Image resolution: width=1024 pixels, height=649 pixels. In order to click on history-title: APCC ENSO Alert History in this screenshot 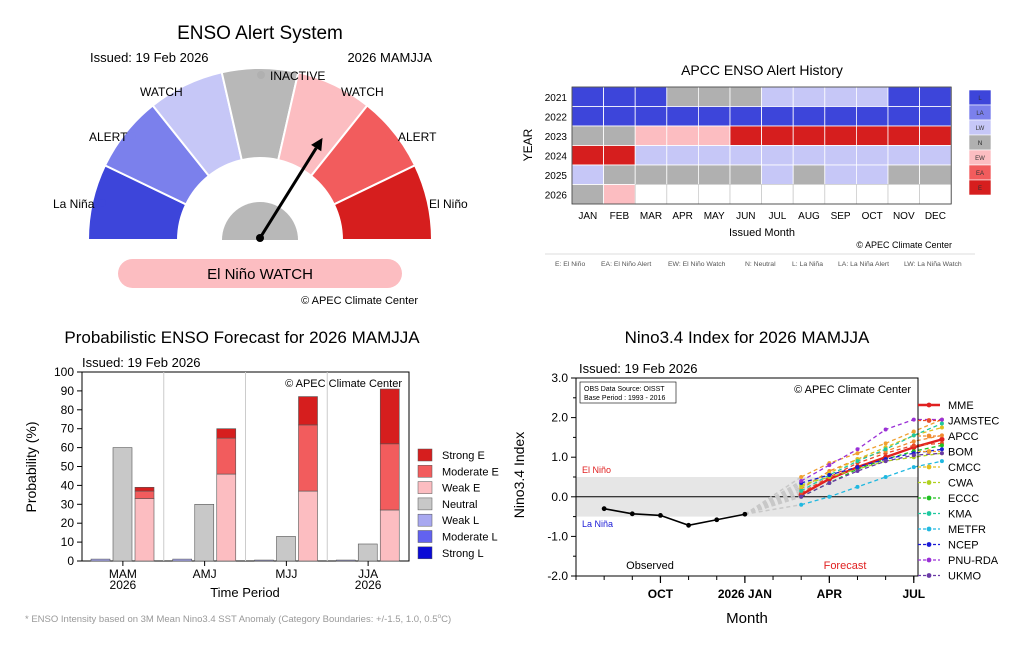, I will do `click(762, 70)`.